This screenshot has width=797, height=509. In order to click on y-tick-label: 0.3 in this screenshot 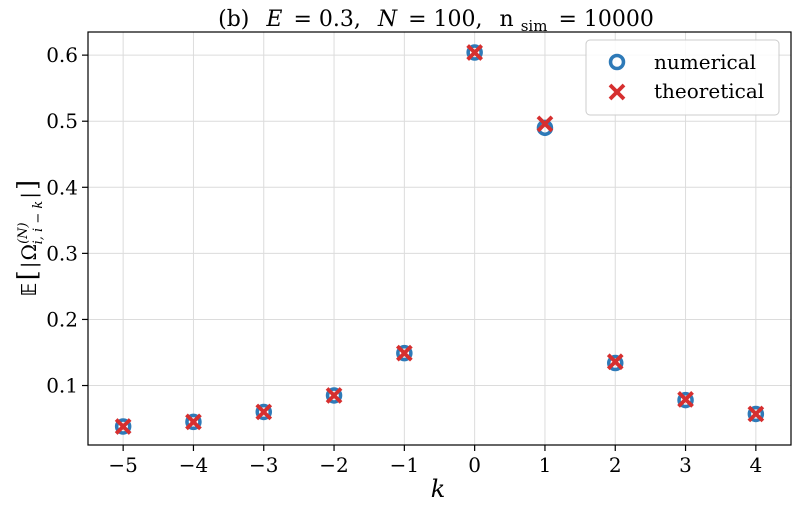, I will do `click(62, 253)`.